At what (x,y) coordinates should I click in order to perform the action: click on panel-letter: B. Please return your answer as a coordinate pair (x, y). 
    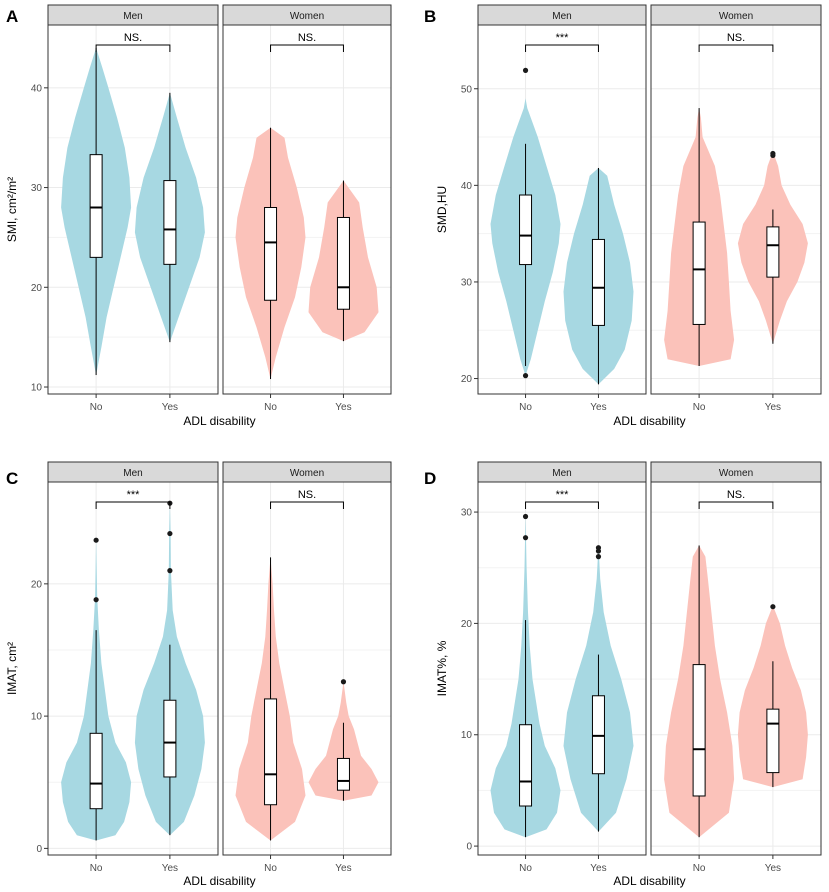
    Looking at the image, I should click on (430, 16).